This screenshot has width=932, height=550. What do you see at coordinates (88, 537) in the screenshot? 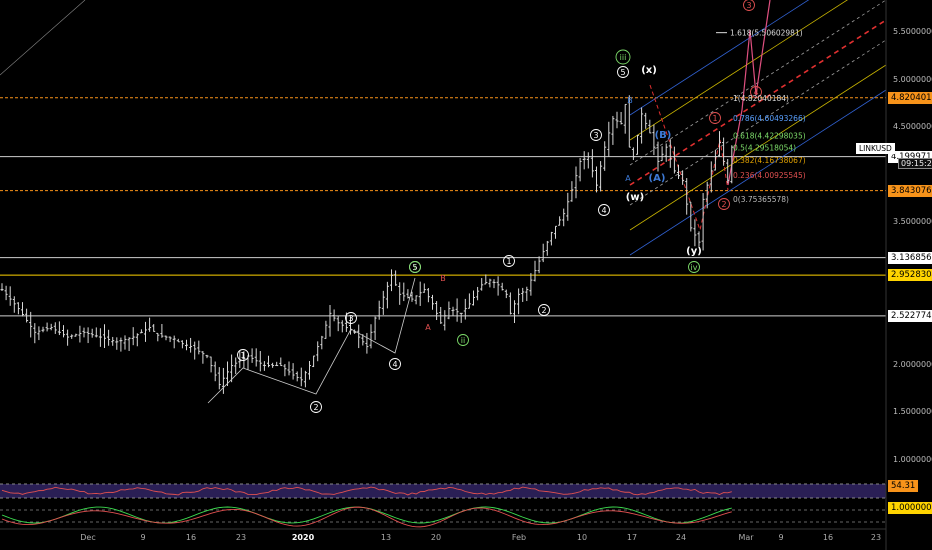
I see `x-tick-label: Dec` at bounding box center [88, 537].